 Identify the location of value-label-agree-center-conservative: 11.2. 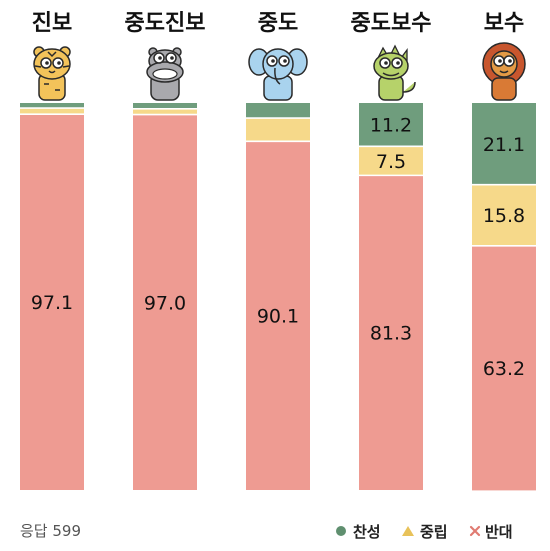
(391, 126).